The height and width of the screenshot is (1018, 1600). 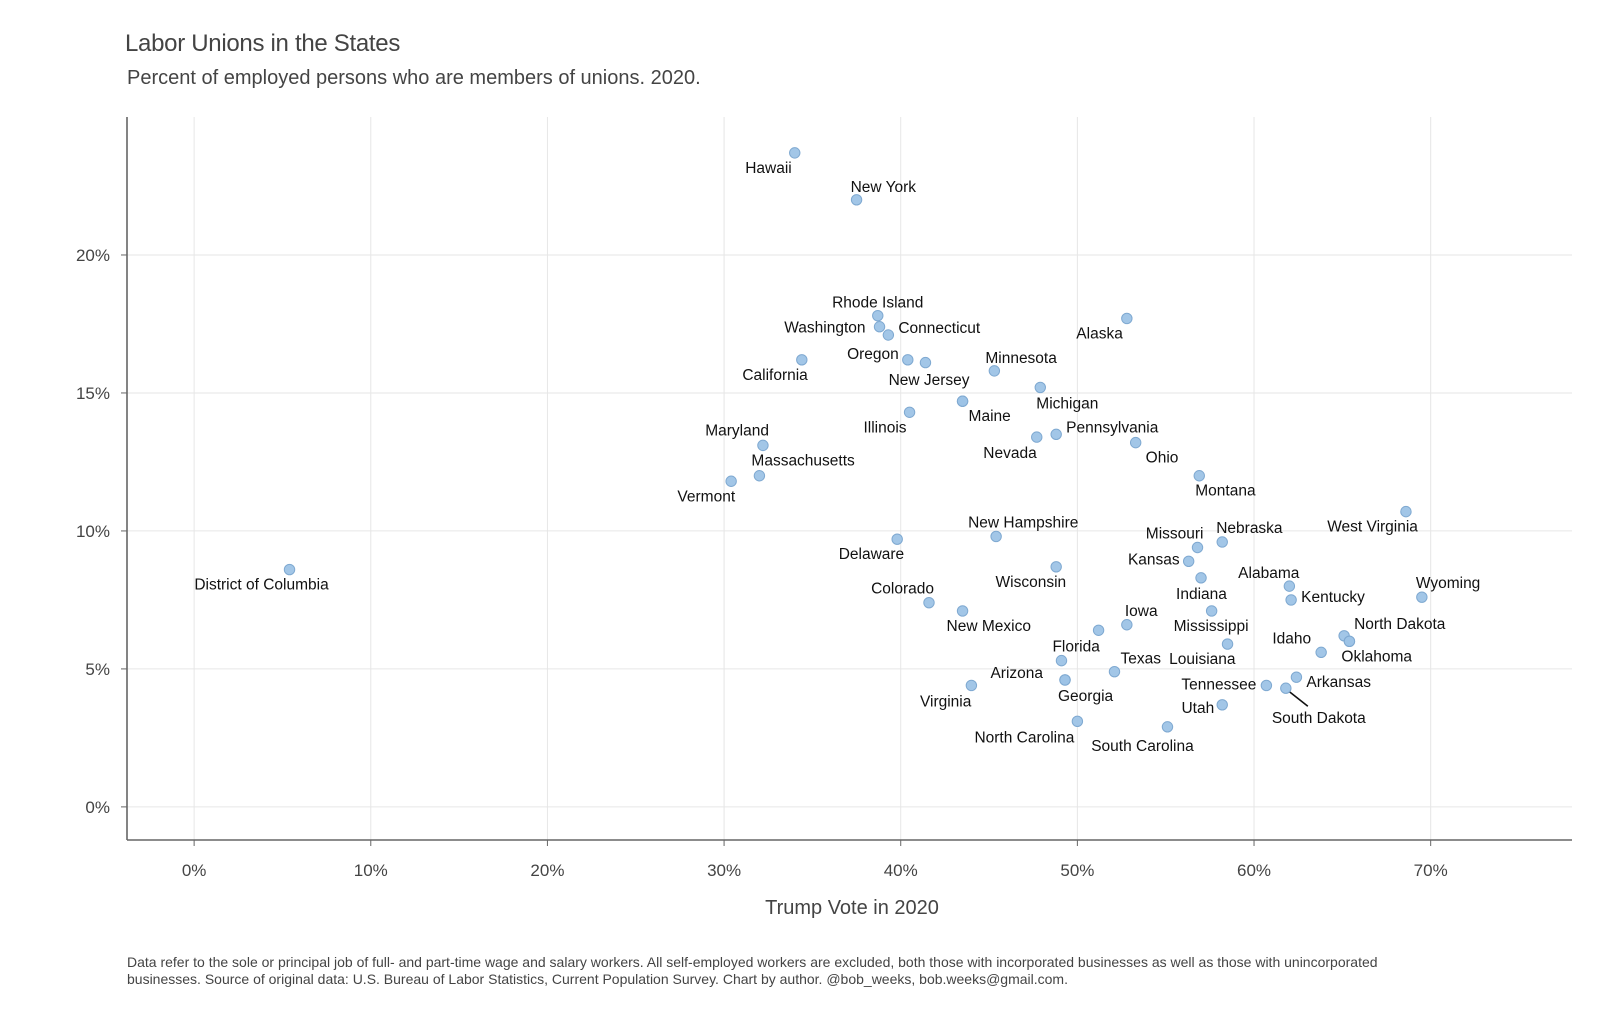 I want to click on point-label: South Dakota, so click(x=1319, y=718).